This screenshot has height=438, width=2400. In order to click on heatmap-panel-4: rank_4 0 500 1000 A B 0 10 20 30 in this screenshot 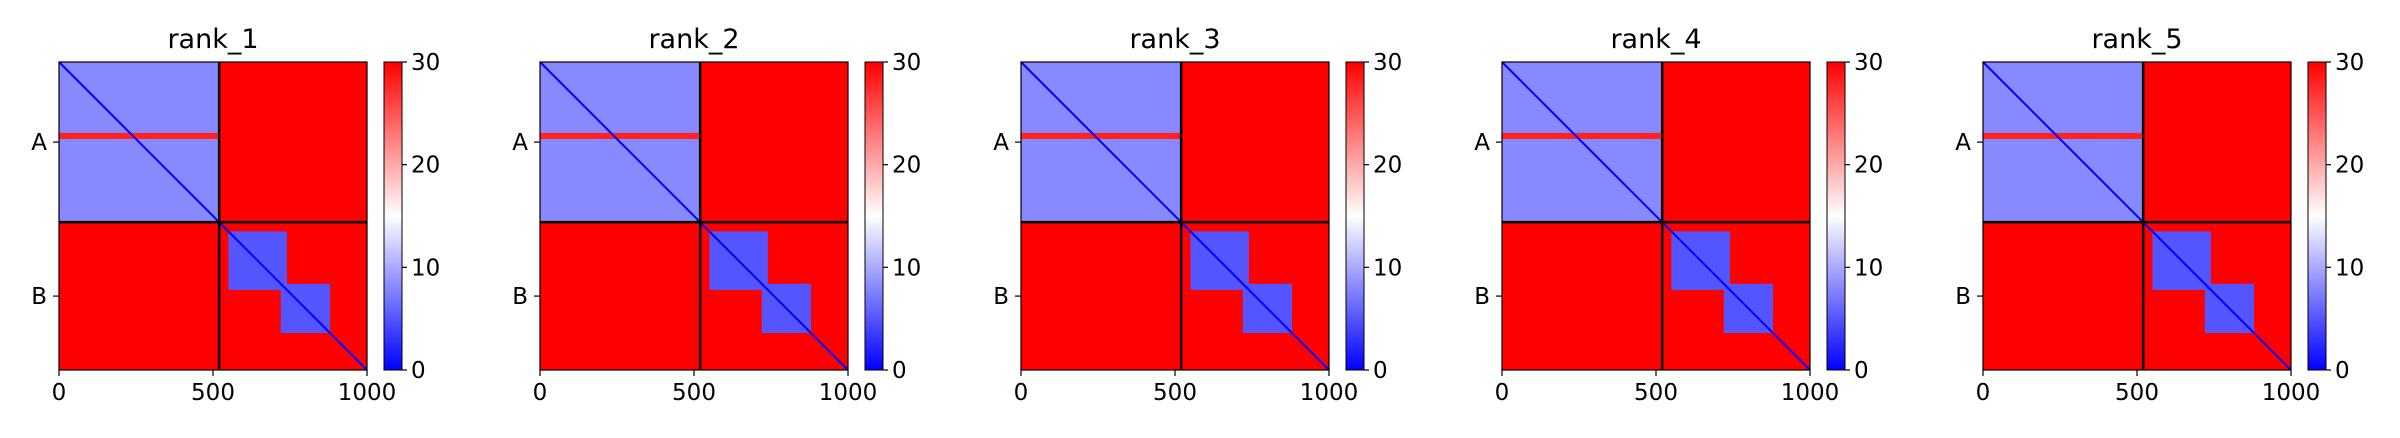, I will do `click(1678, 215)`.